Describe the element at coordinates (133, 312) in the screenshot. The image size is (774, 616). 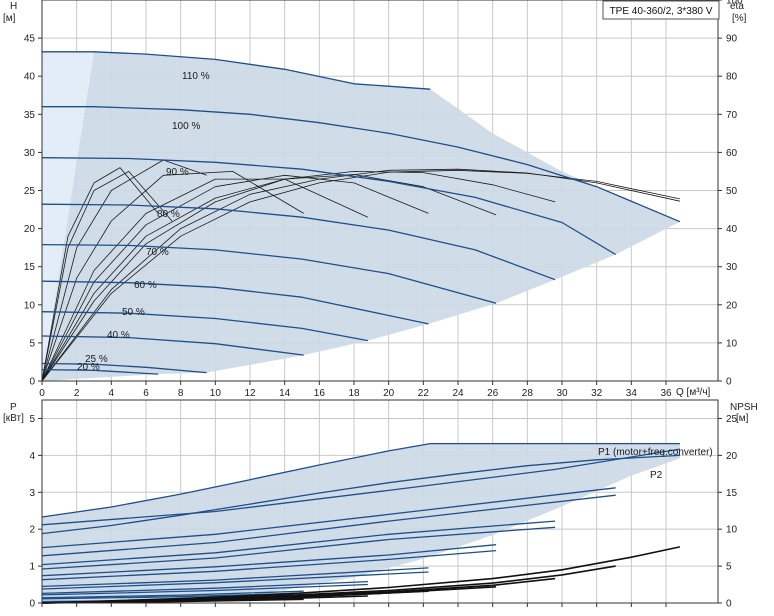
I see `speed-label-50: 50 %` at that location.